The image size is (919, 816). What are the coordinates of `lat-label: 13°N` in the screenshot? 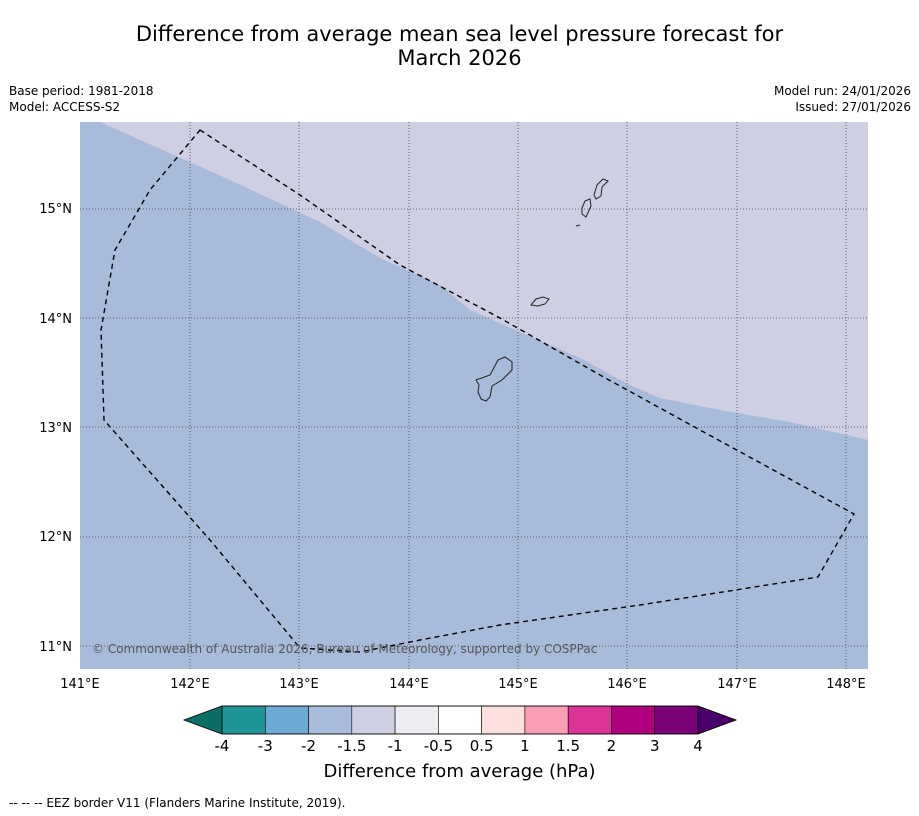 It's located at (55, 428).